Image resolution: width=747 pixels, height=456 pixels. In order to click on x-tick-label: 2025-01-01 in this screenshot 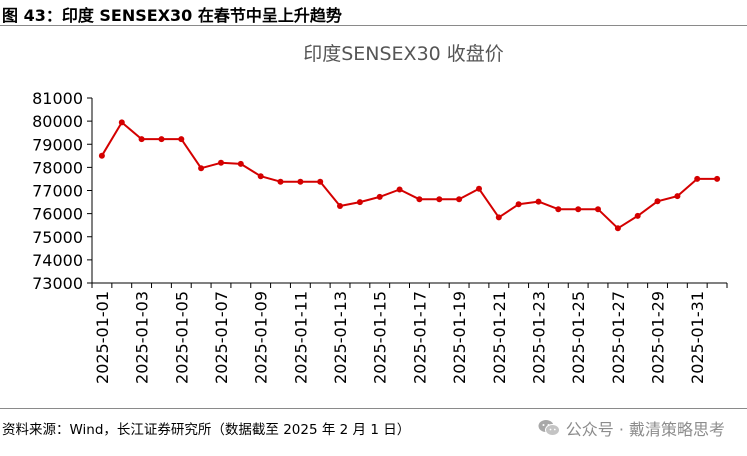, I will do `click(102, 337)`.